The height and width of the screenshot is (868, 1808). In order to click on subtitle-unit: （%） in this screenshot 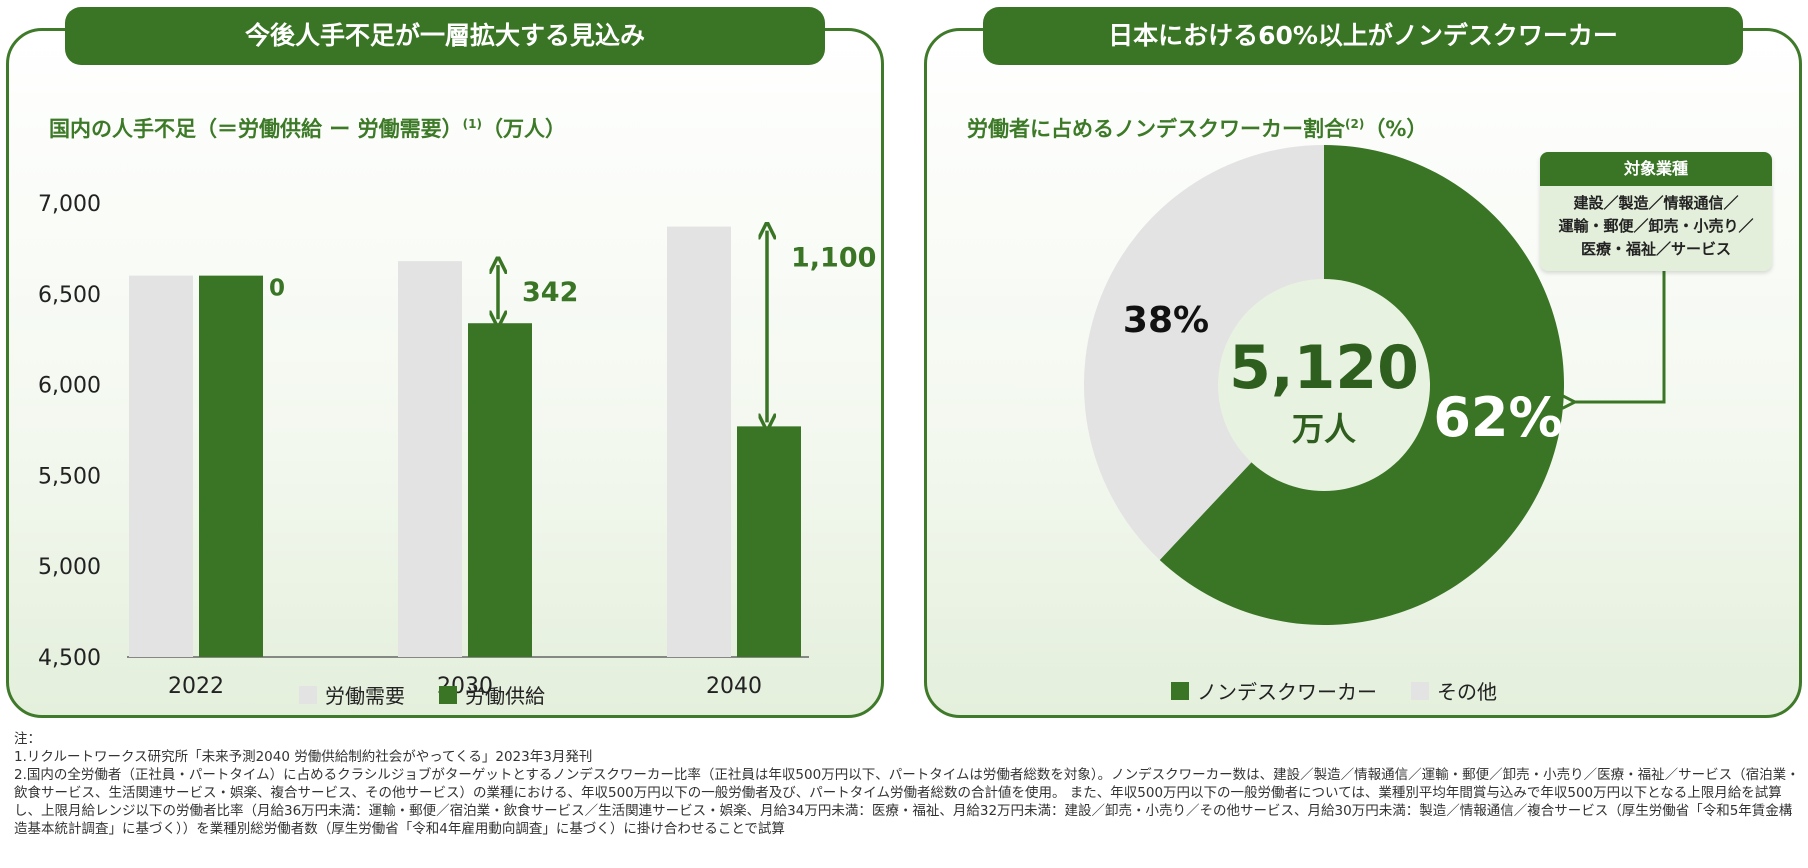, I will do `click(1396, 129)`.